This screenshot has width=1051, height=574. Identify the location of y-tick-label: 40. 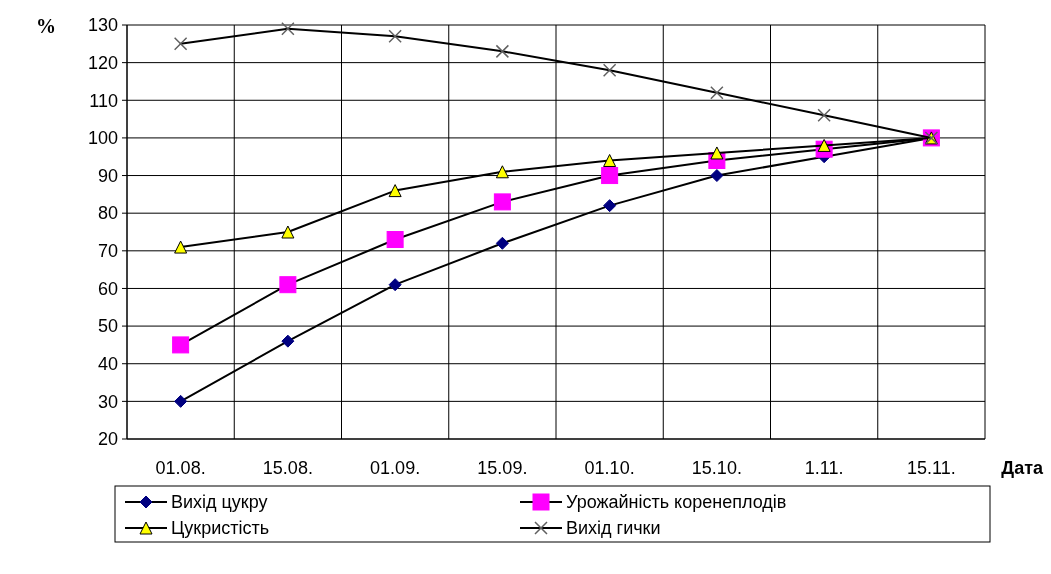
(107, 364).